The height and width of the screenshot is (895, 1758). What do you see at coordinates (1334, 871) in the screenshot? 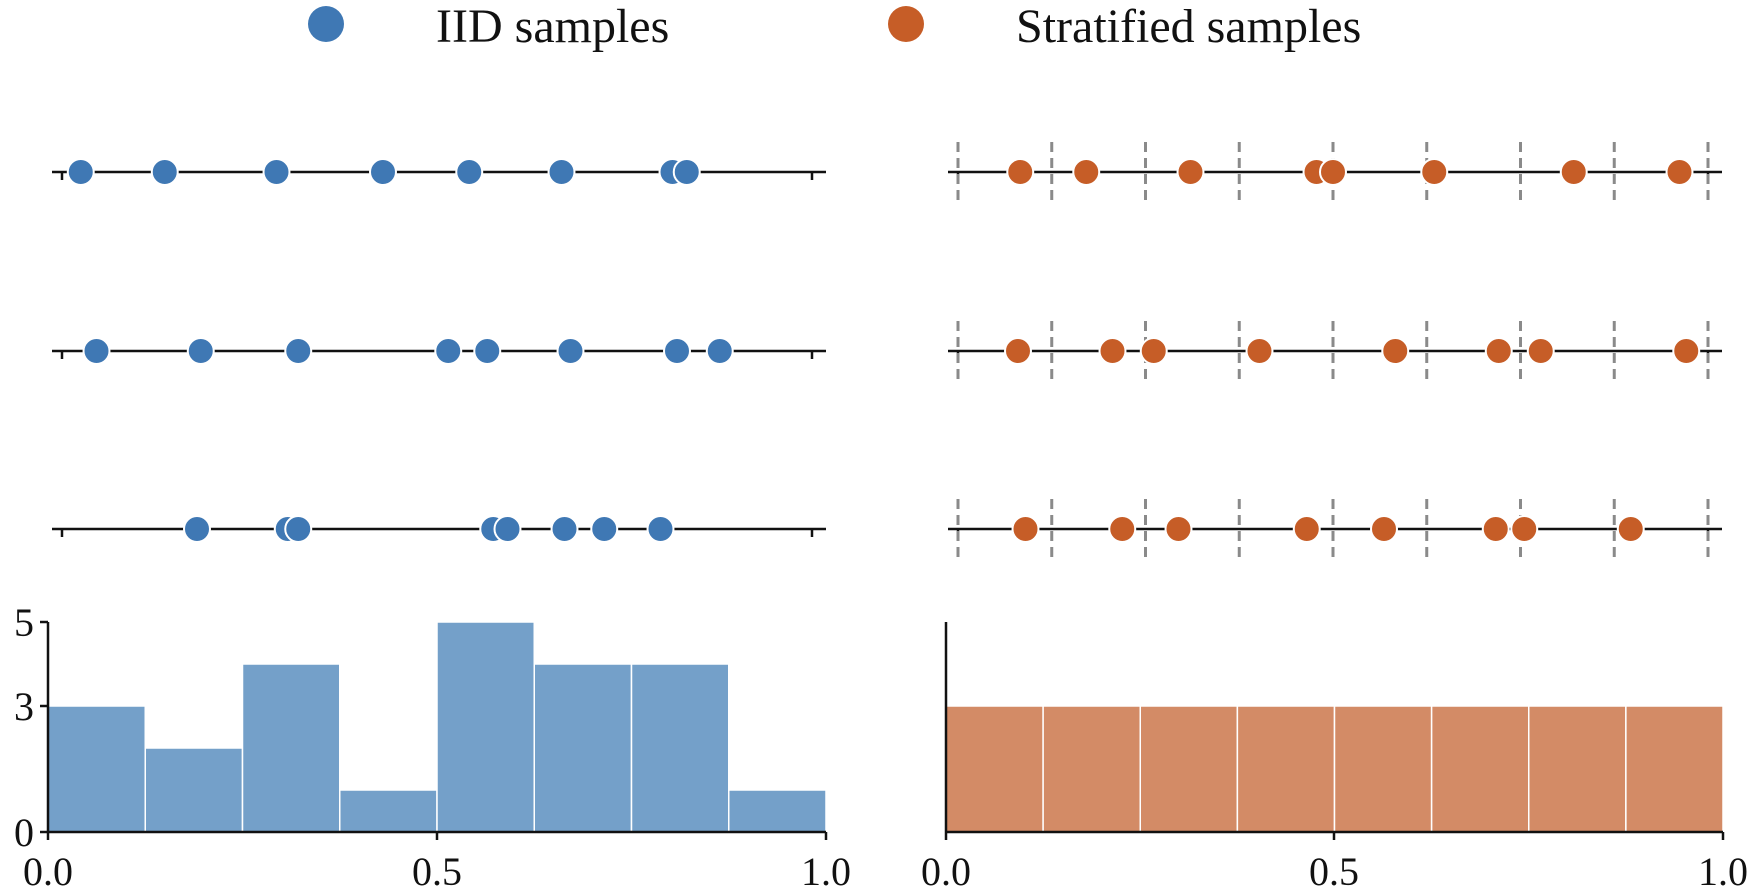
I see `stratified-xtick-label-05: 0.5` at bounding box center [1334, 871].